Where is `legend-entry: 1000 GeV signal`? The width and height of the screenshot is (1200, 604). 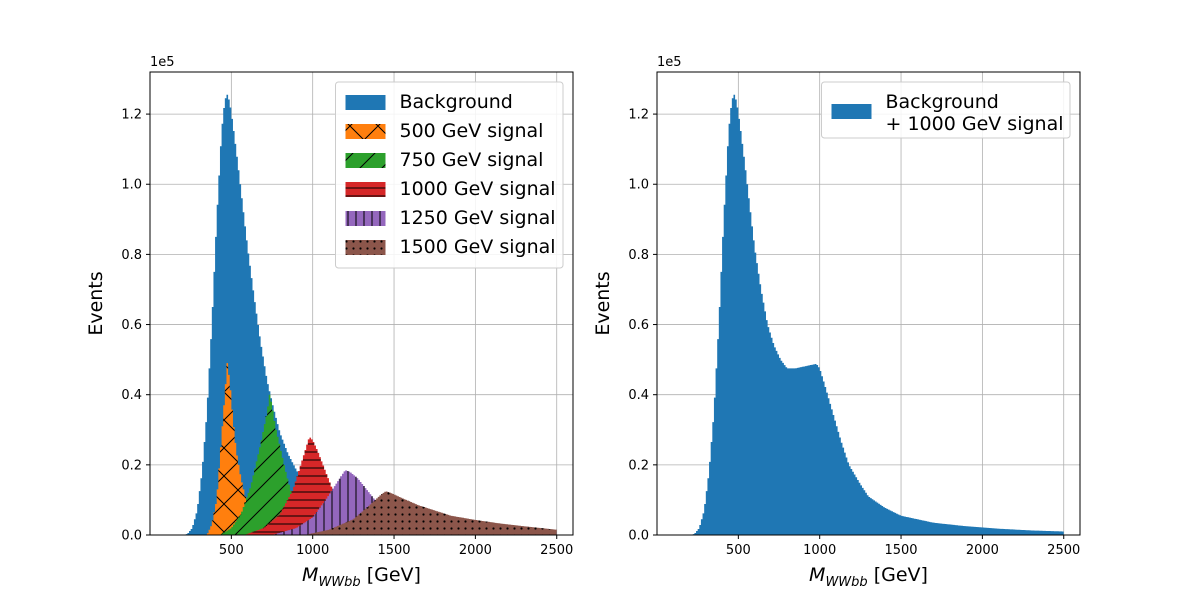
legend-entry: 1000 GeV signal is located at coordinates (450, 189).